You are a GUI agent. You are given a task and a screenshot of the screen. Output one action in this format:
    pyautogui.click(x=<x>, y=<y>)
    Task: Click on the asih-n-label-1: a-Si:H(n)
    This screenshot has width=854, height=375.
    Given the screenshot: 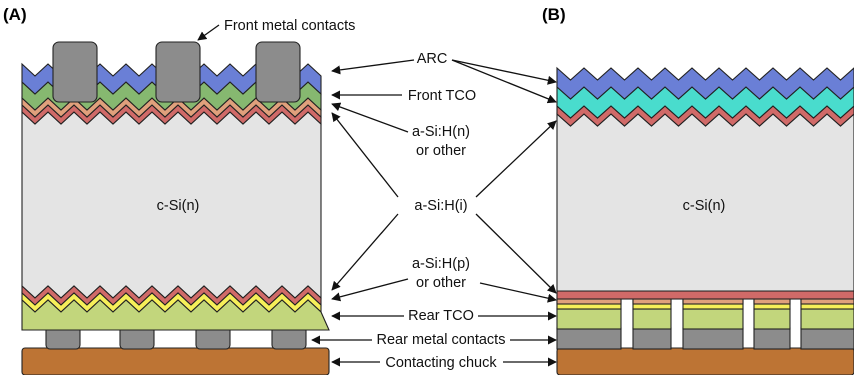 What is the action you would take?
    pyautogui.click(x=441, y=132)
    